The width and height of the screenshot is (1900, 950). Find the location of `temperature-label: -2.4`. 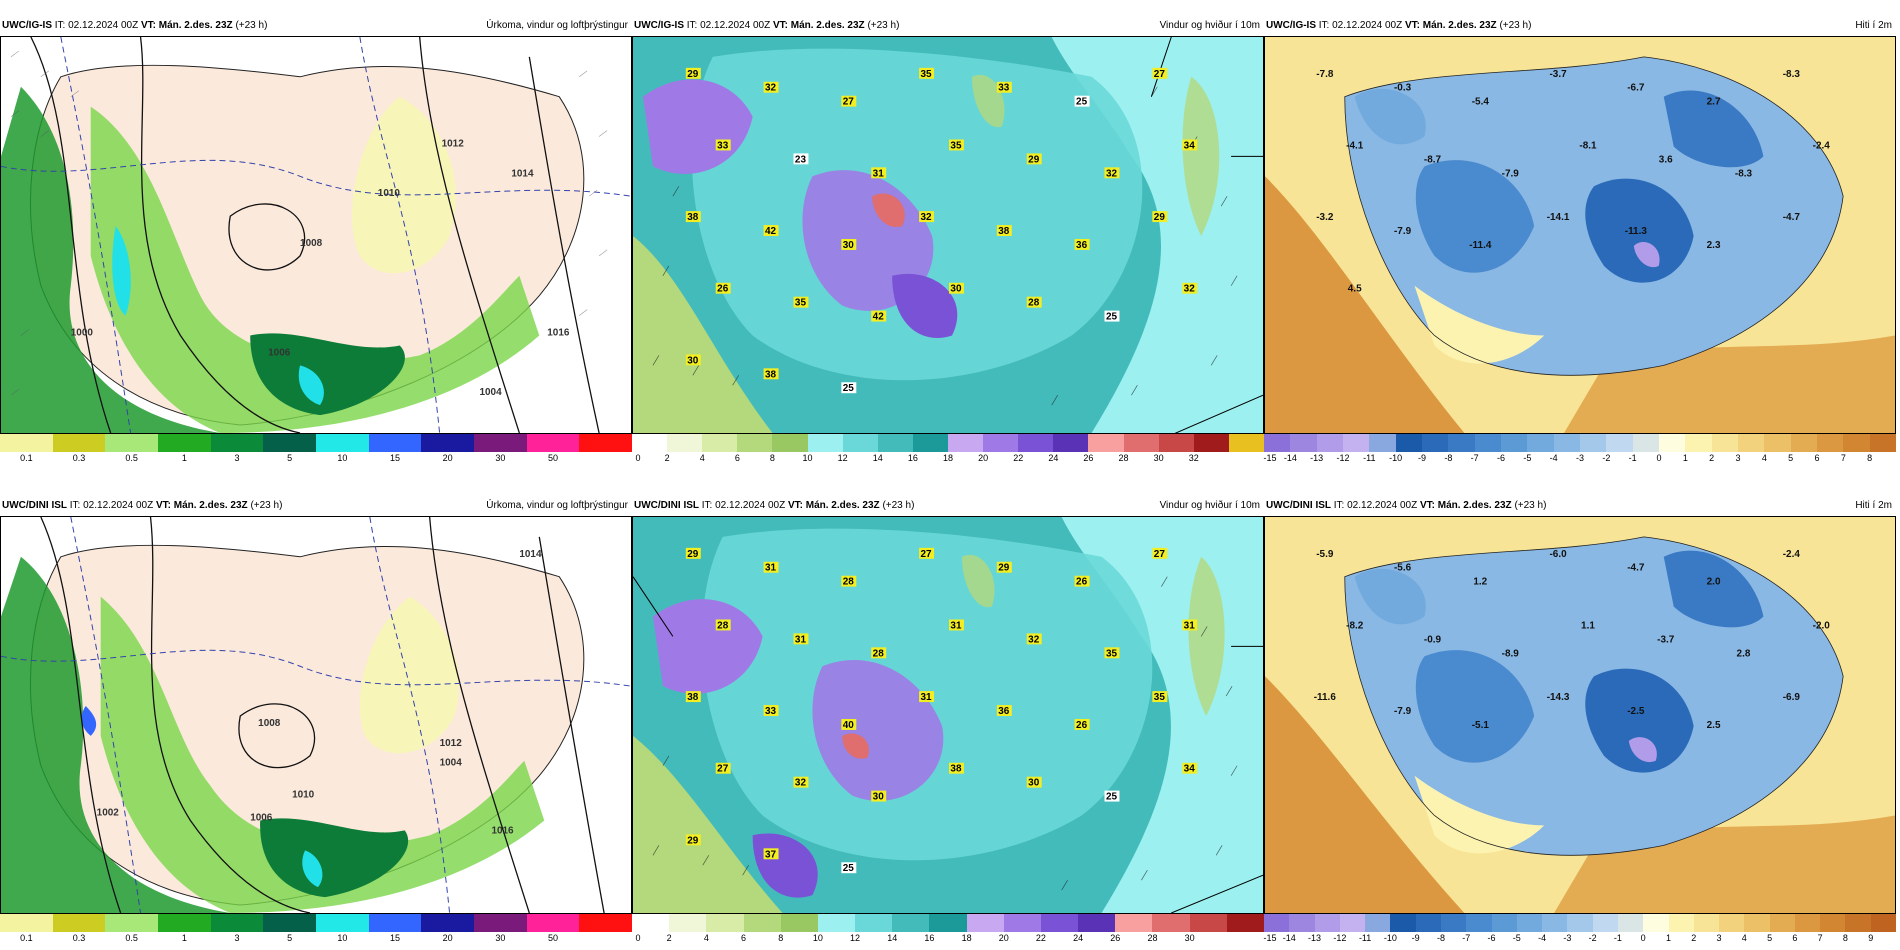

temperature-label: -2.4 is located at coordinates (1822, 145).